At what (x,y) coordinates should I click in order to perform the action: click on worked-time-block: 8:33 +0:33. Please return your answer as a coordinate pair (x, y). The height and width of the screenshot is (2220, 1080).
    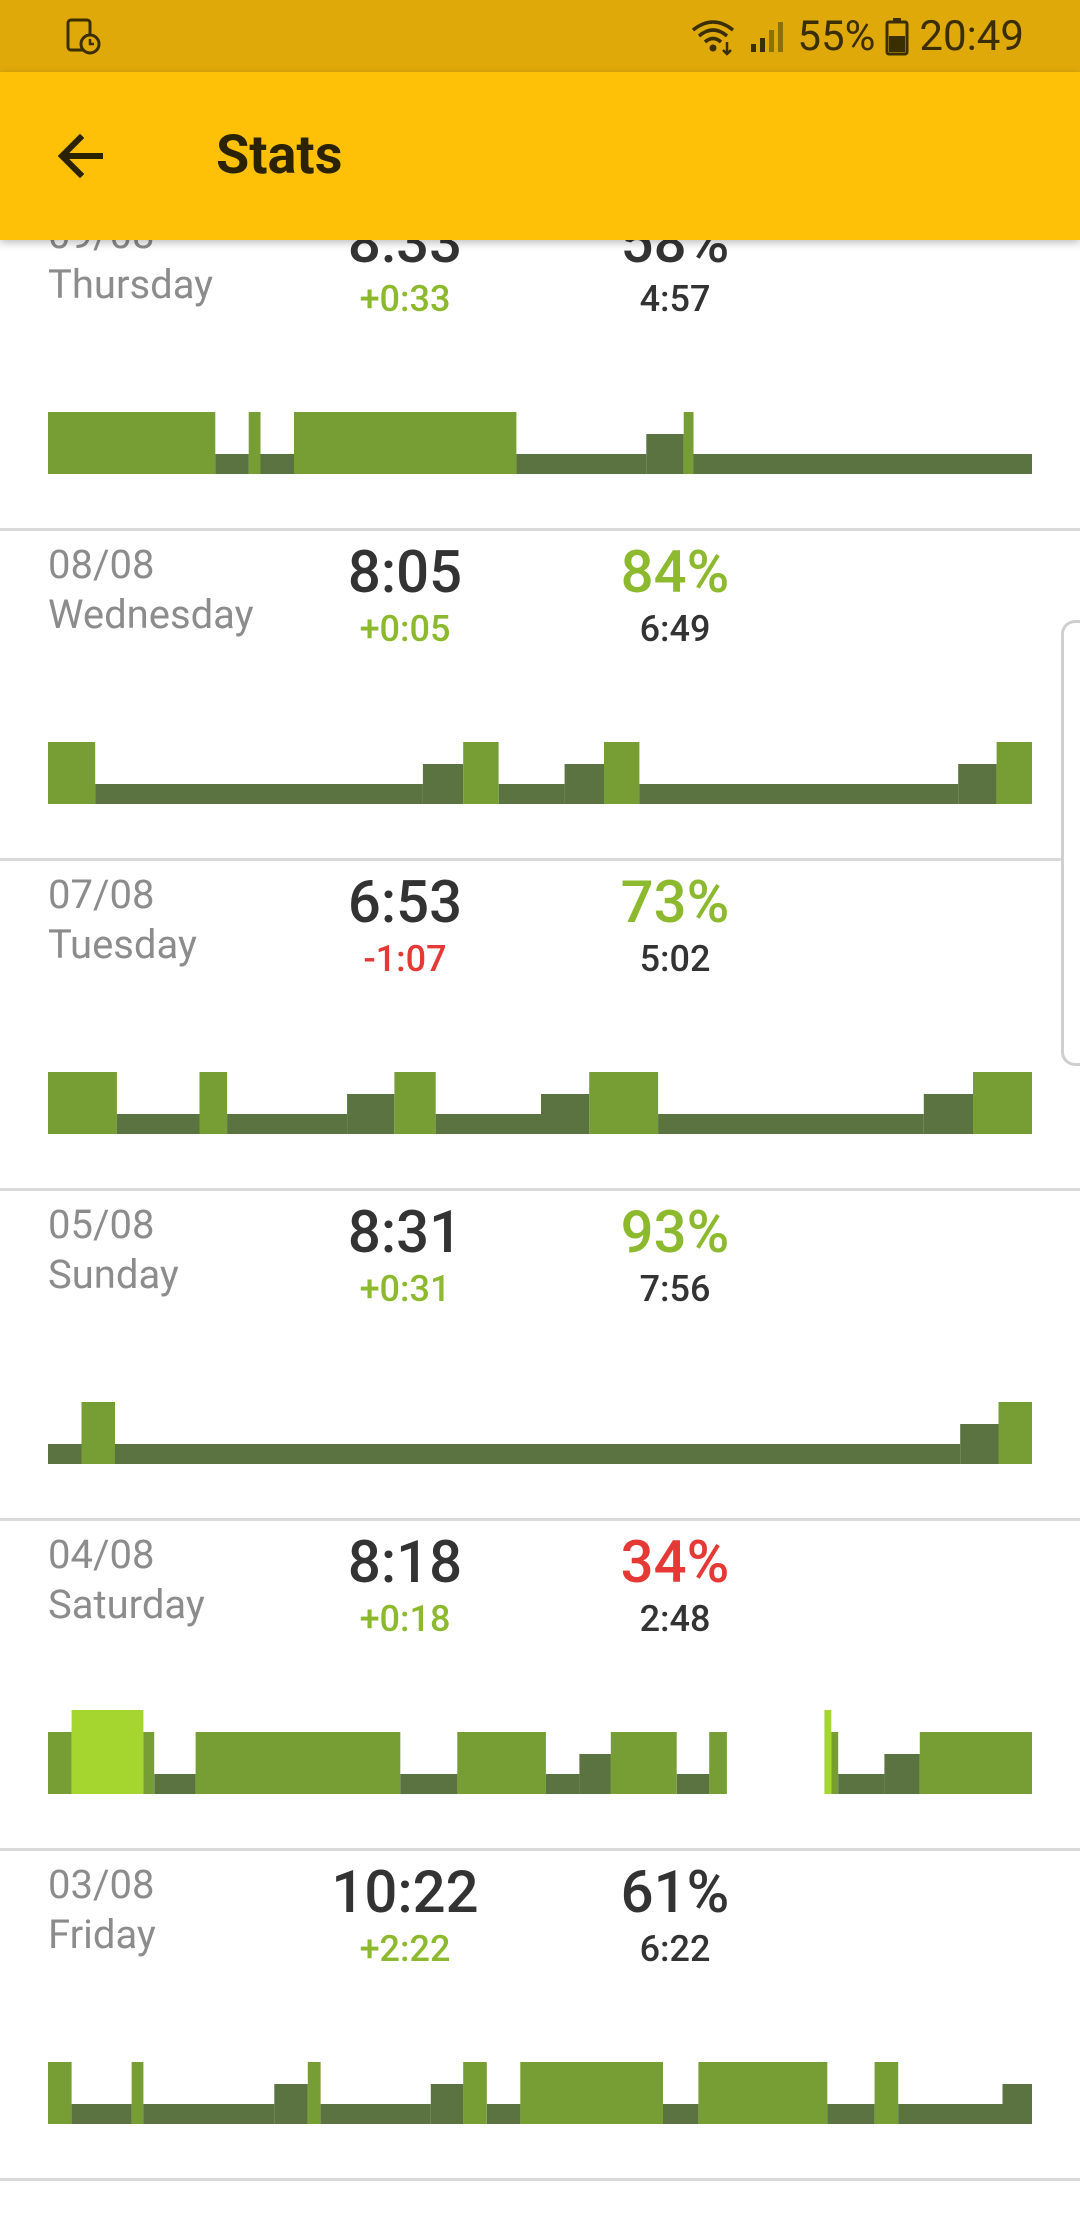
    Looking at the image, I should click on (405, 281).